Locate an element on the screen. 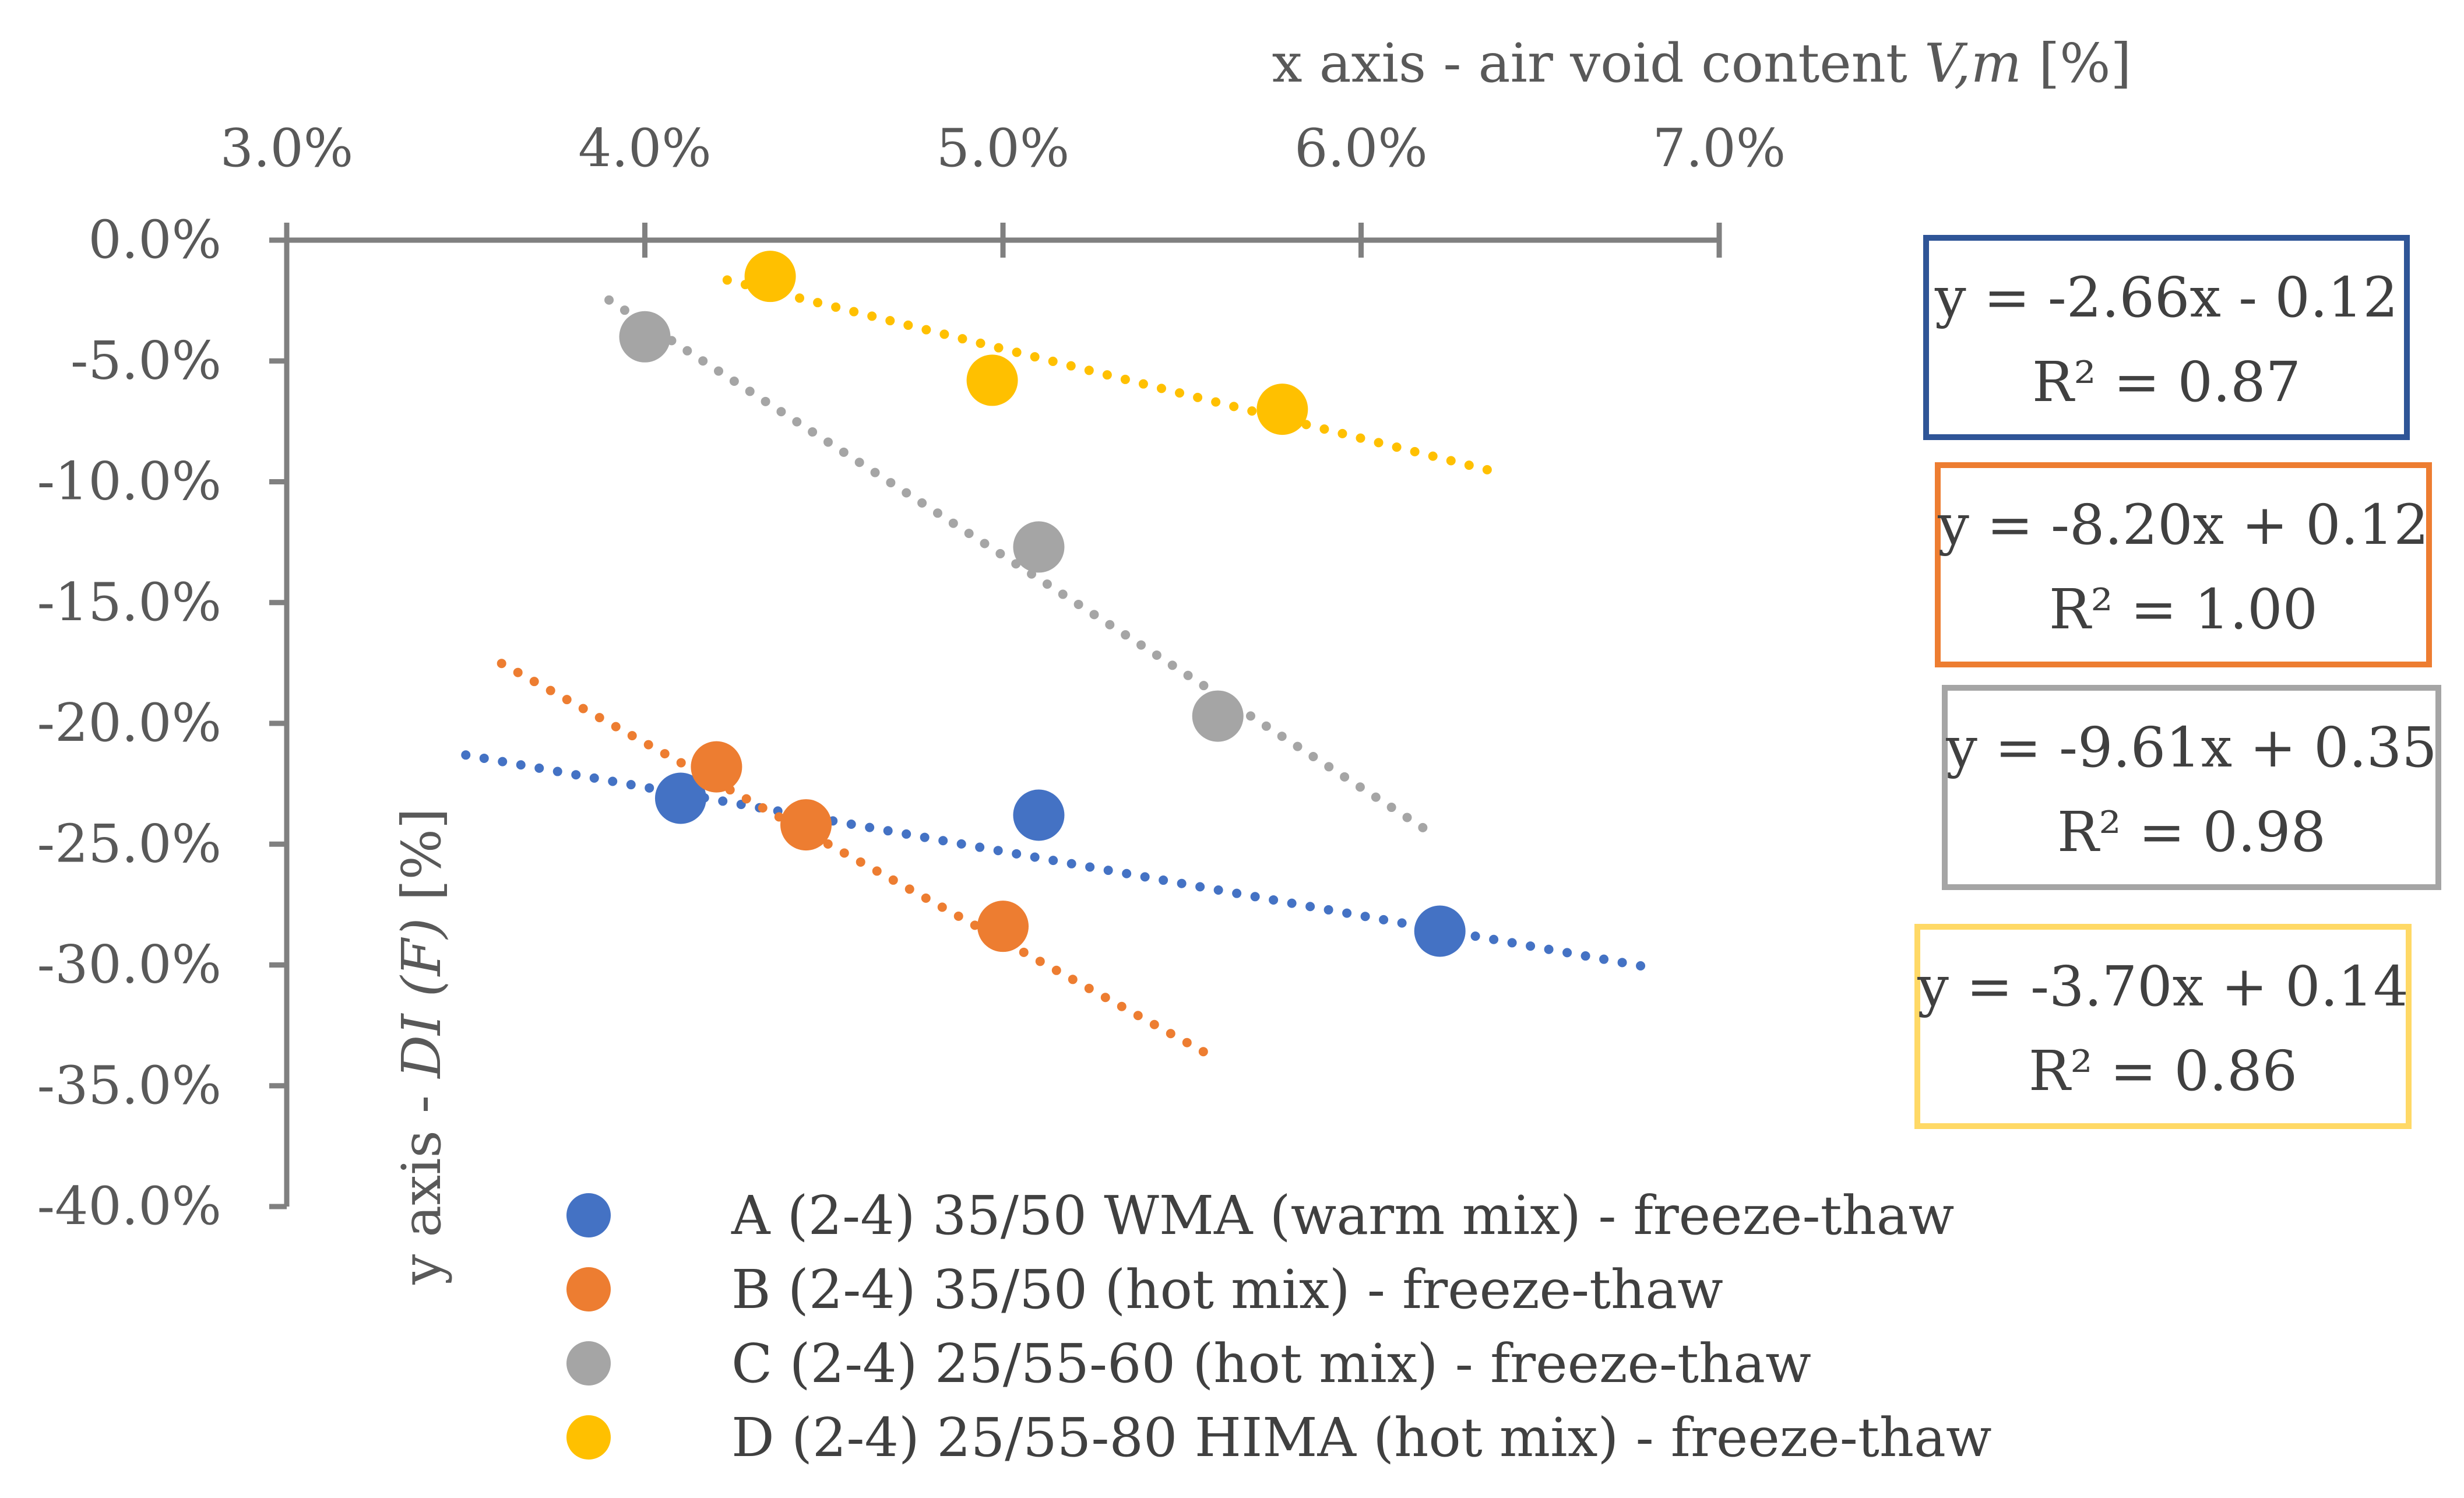 The image size is (2464, 1498). equation-text: y = -3.70x + 0.14 is located at coordinates (2162, 987).